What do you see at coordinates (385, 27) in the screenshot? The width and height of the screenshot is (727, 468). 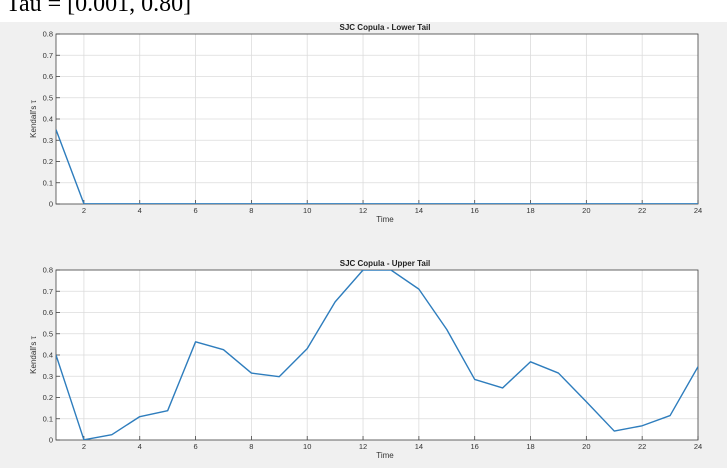 I see `chart-title: SJC Copula - Lower Tail` at bounding box center [385, 27].